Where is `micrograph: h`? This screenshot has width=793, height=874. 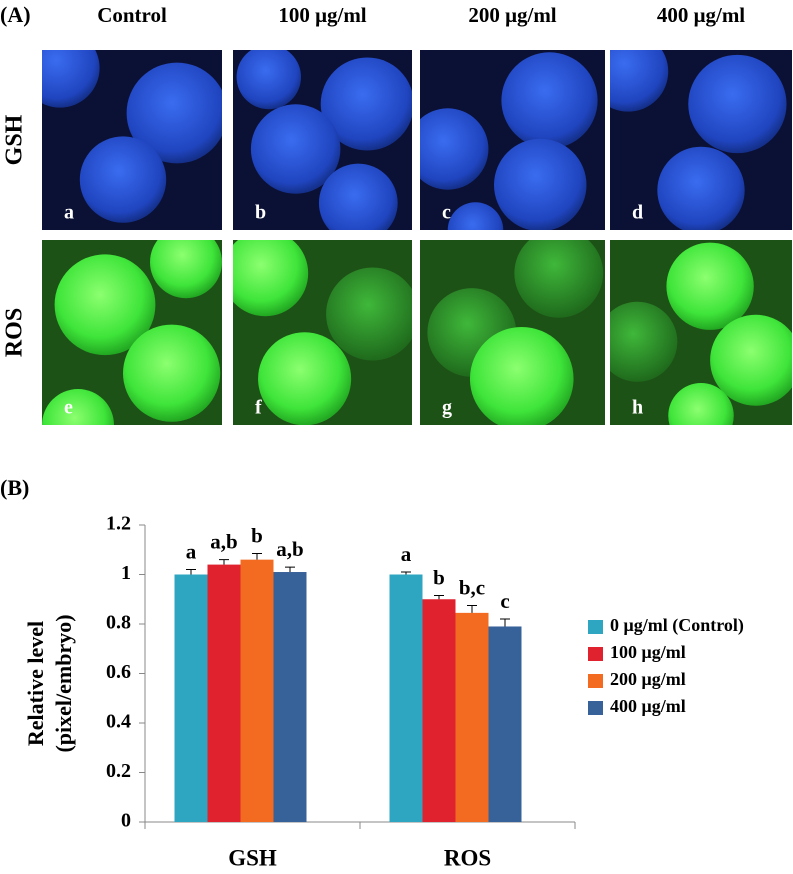
micrograph: h is located at coordinates (701, 332).